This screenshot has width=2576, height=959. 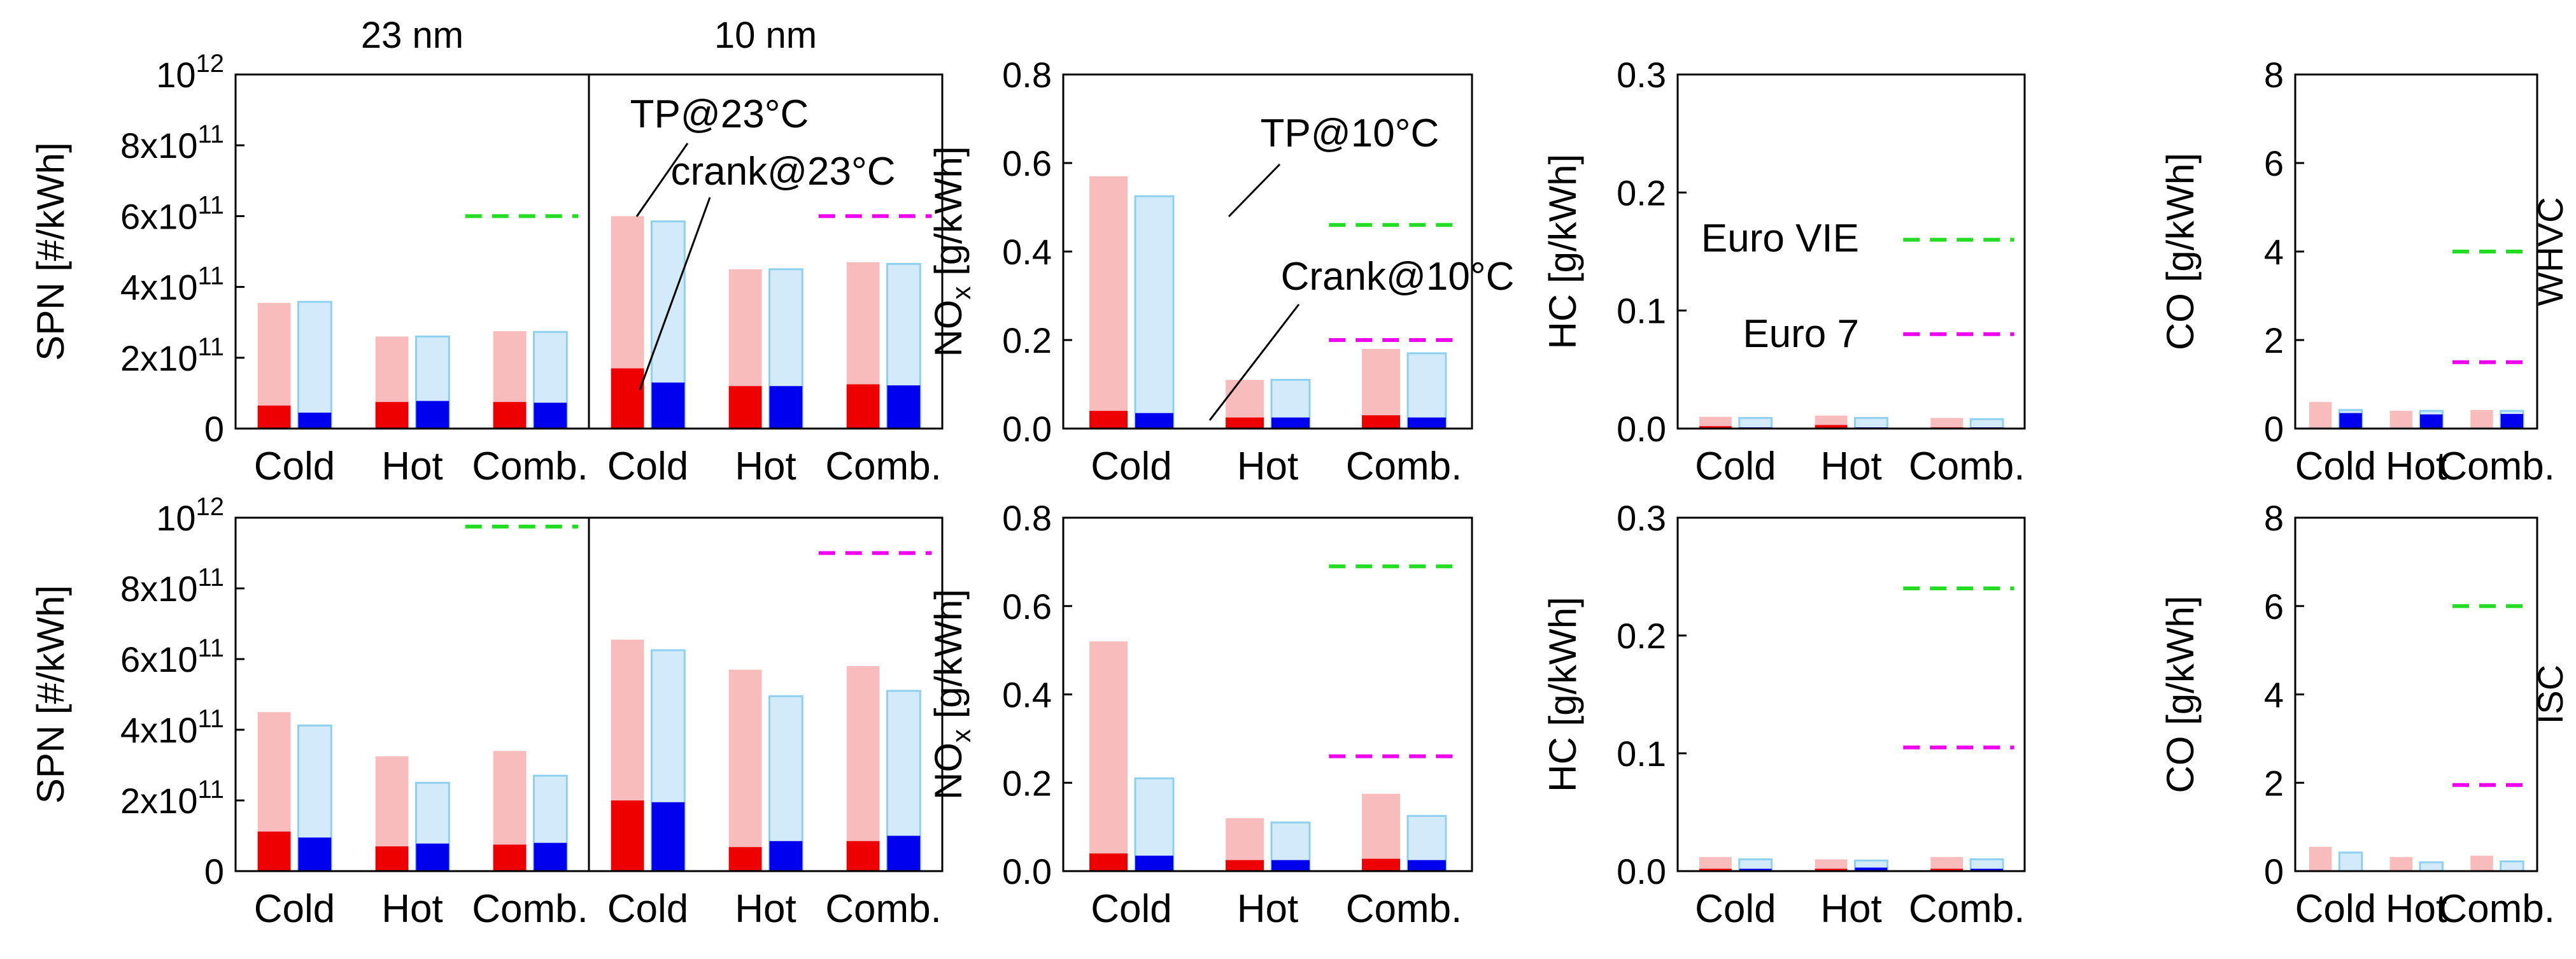 I want to click on co-ytick-label: 2, so click(x=2274, y=783).